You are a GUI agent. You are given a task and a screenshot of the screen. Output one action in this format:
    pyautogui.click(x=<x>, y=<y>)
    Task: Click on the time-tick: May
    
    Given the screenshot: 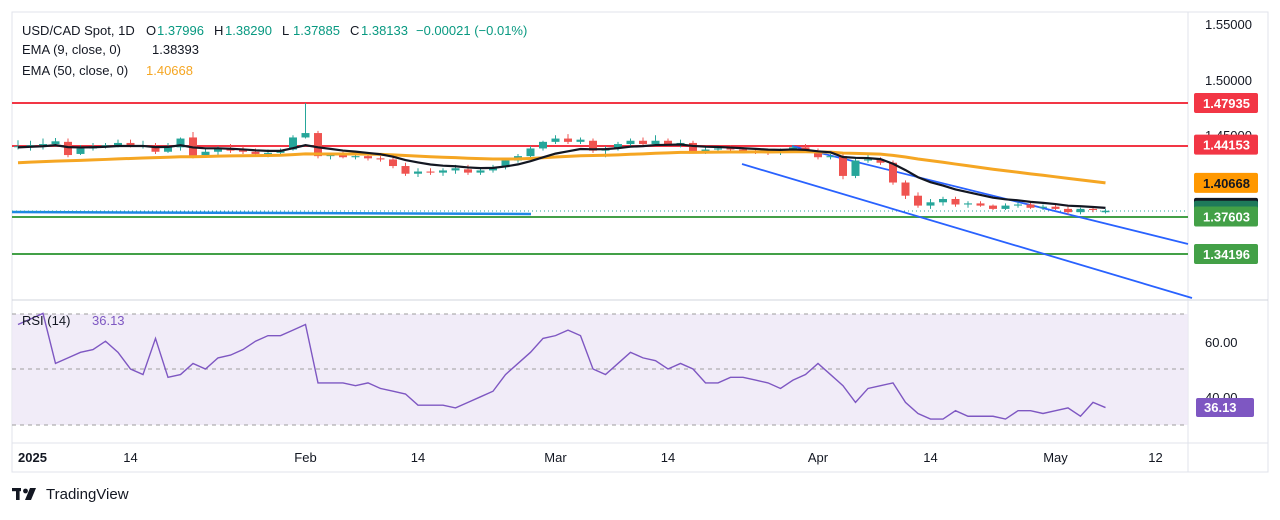 What is the action you would take?
    pyautogui.click(x=1055, y=457)
    